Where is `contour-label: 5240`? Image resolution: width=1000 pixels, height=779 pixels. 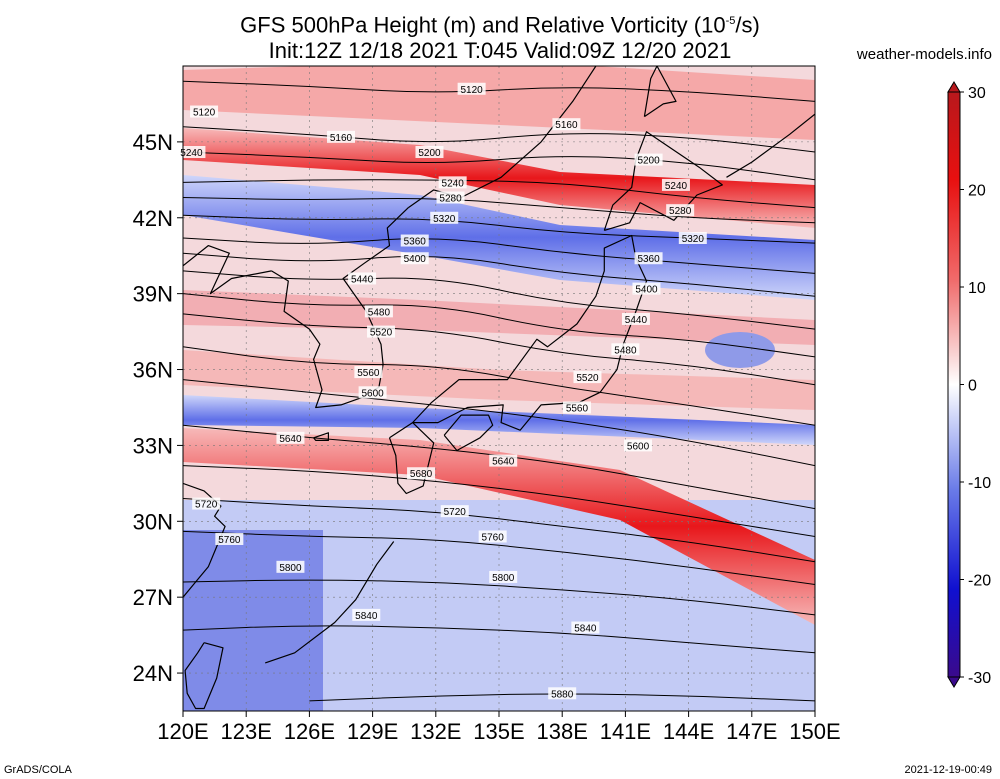 contour-label: 5240 is located at coordinates (452, 182).